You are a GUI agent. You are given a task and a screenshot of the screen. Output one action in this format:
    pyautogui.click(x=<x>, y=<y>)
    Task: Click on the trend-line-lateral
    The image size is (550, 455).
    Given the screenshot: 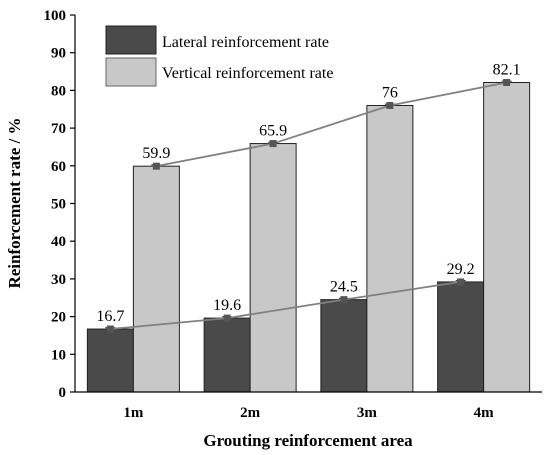 What is the action you would take?
    pyautogui.click(x=285, y=305)
    